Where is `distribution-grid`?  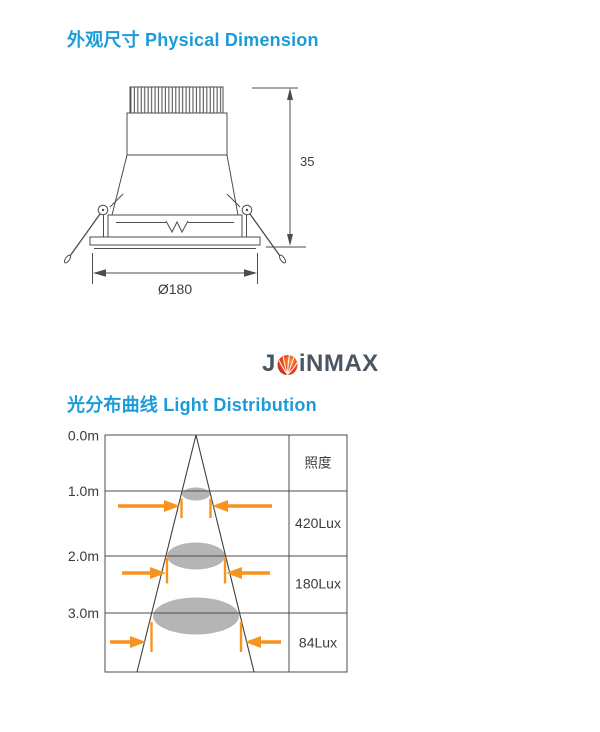
distribution-grid is located at coordinates (226, 553).